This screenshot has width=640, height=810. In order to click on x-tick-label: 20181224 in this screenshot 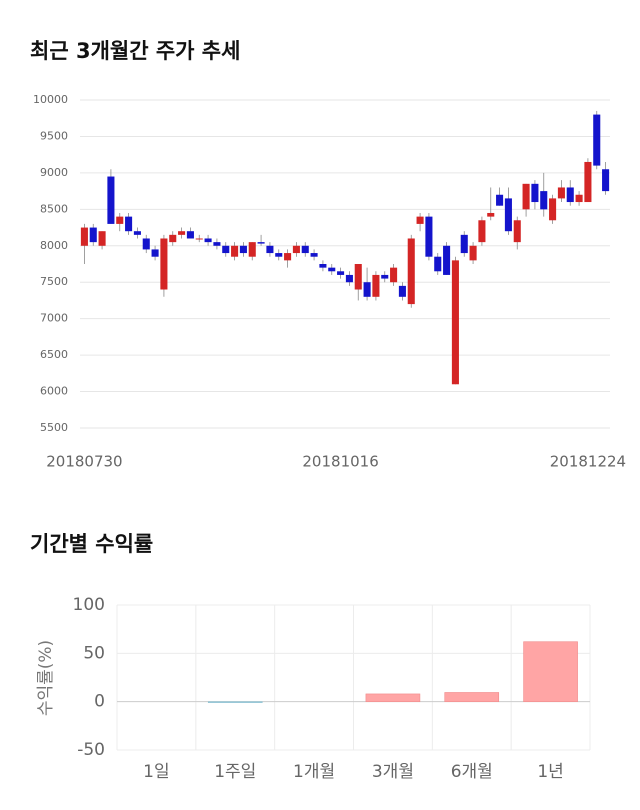, I will do `click(588, 462)`.